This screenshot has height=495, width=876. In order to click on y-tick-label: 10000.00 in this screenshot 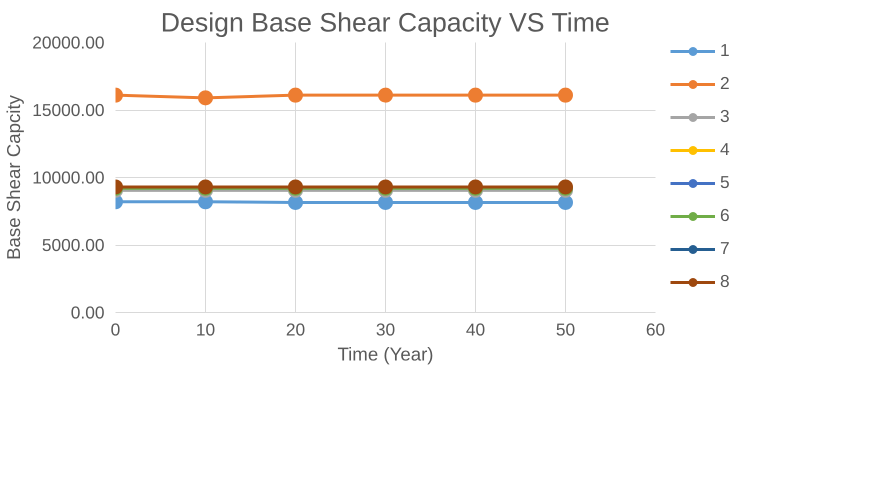, I will do `click(68, 178)`.